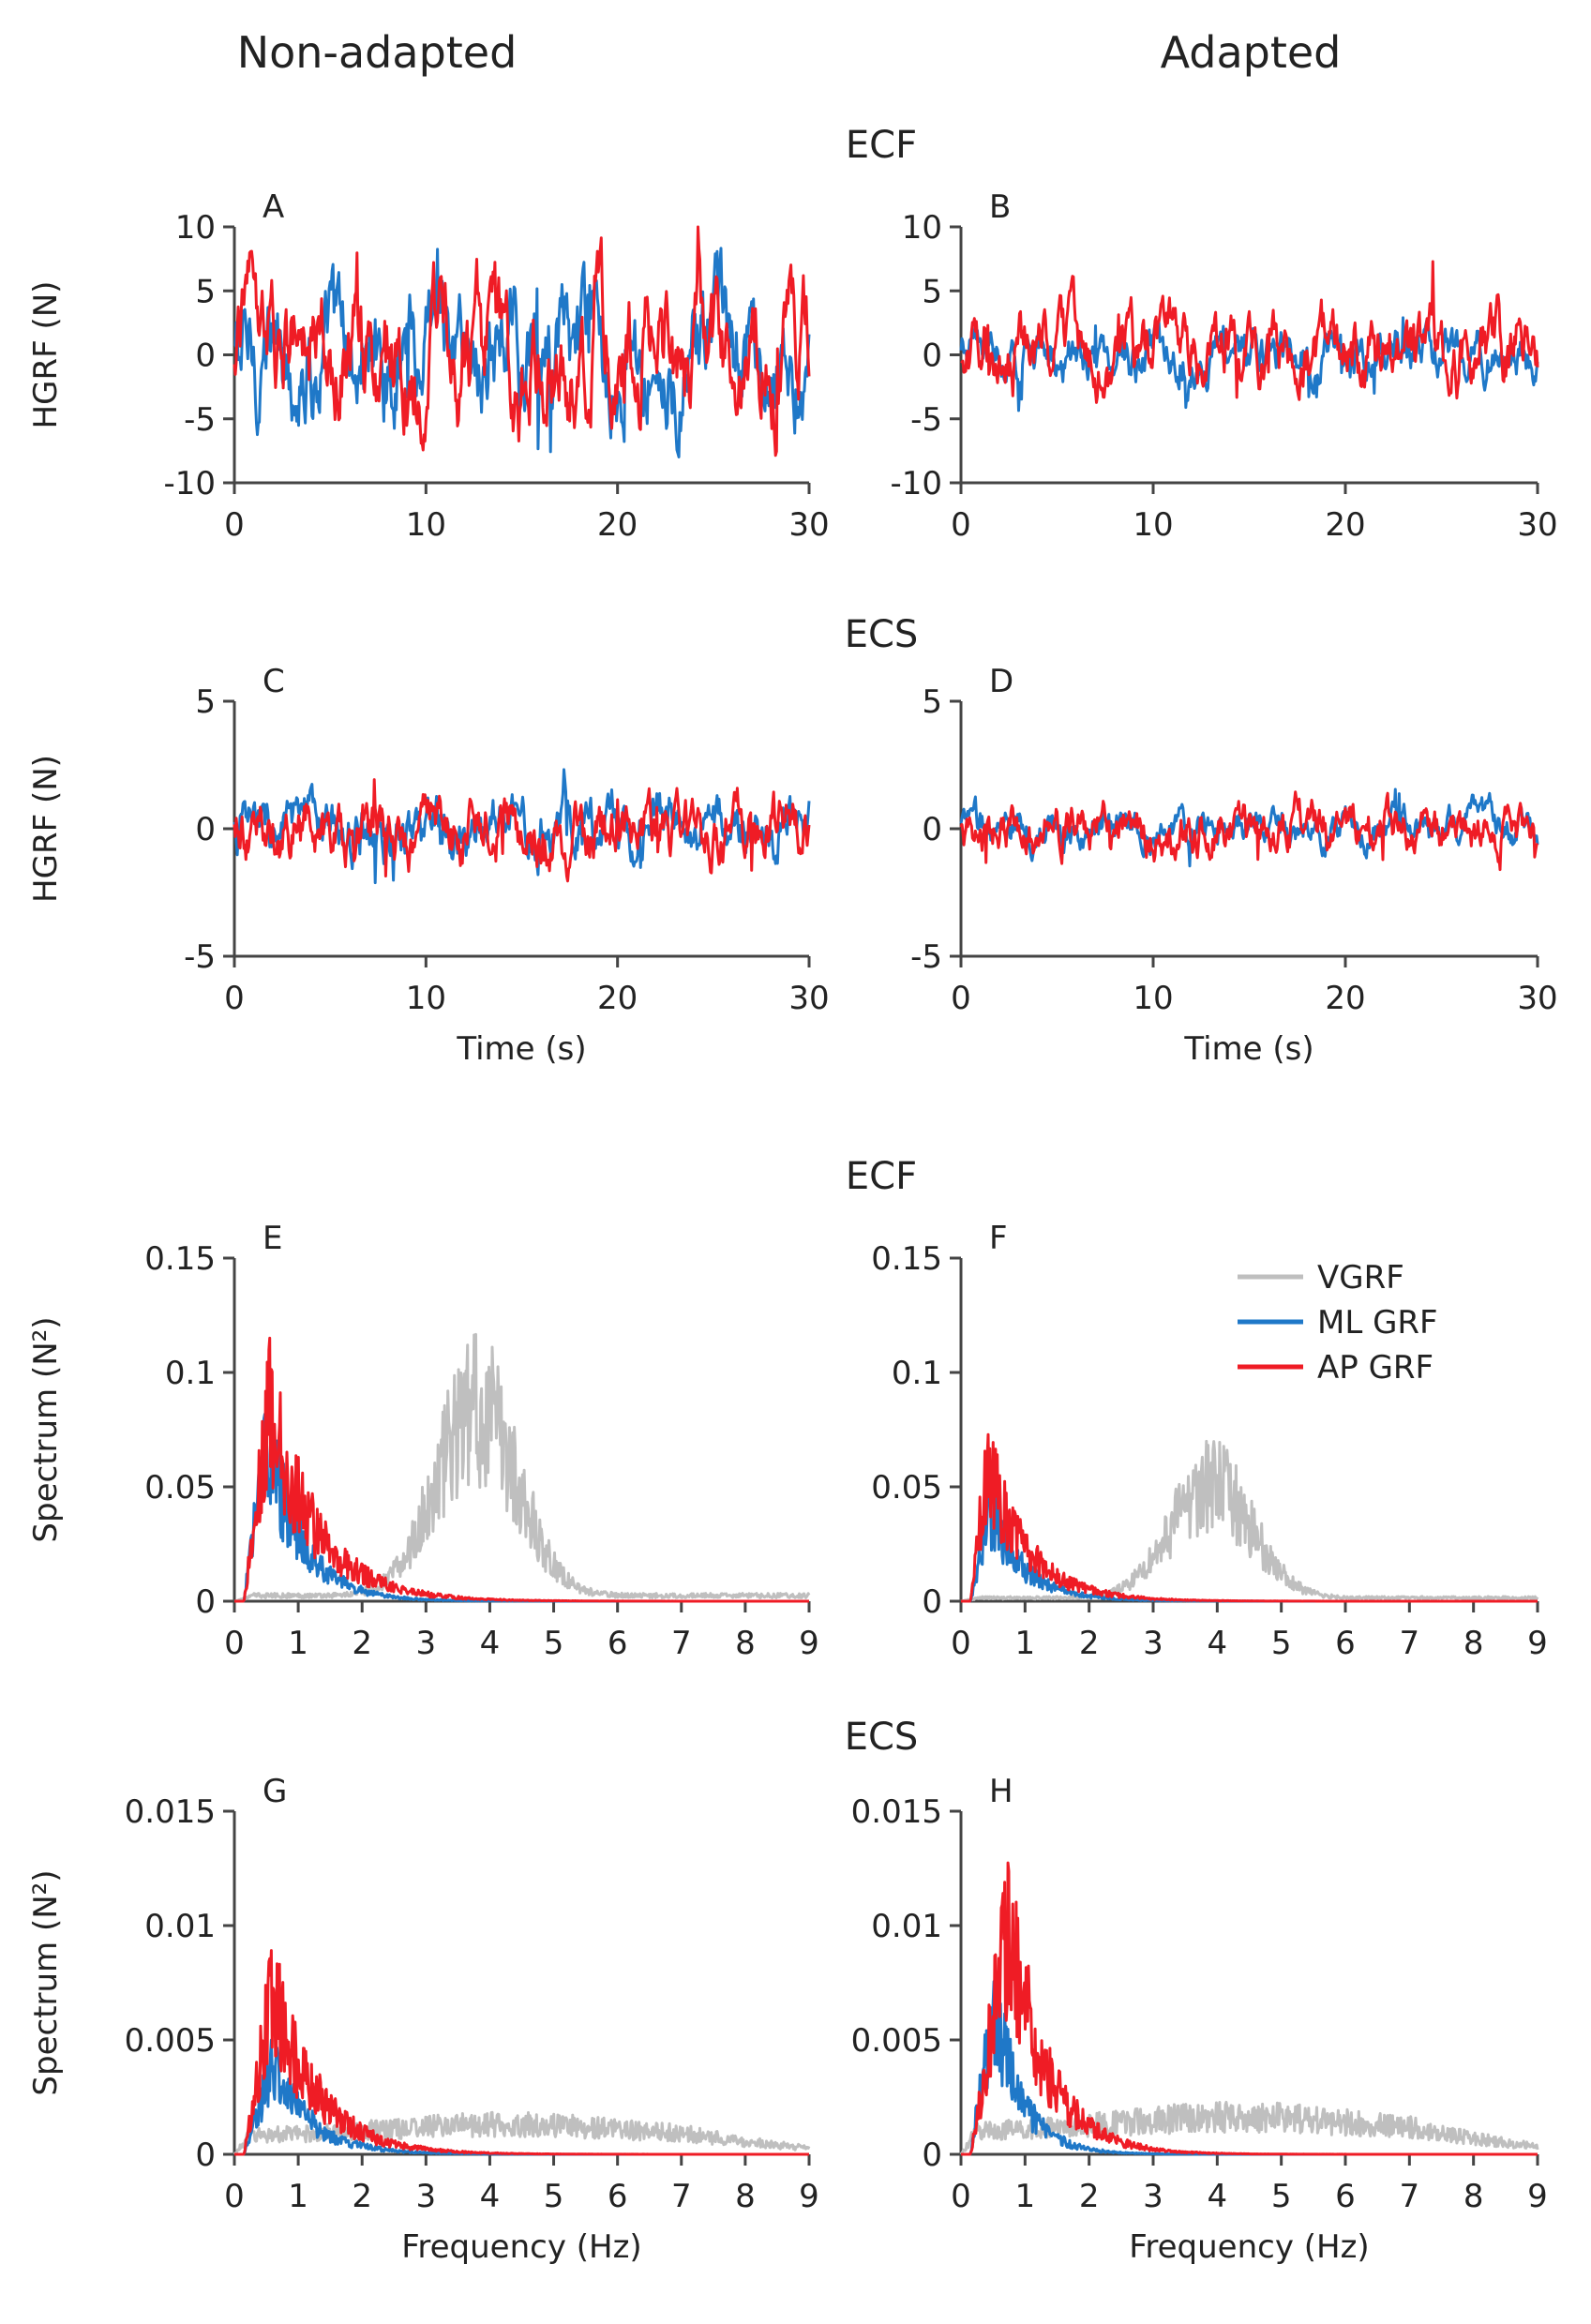 This screenshot has width=1591, height=2324. What do you see at coordinates (1360, 1278) in the screenshot?
I see `legend-label-vgrf: VGRF` at bounding box center [1360, 1278].